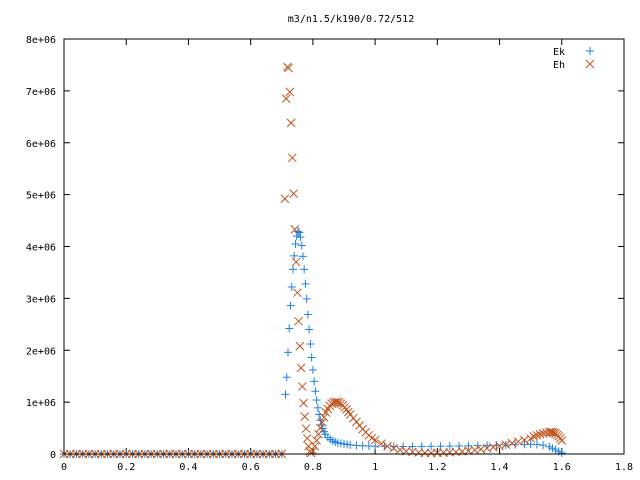 This screenshot has height=480, width=640. I want to click on x-tick-label: 0, so click(64, 467).